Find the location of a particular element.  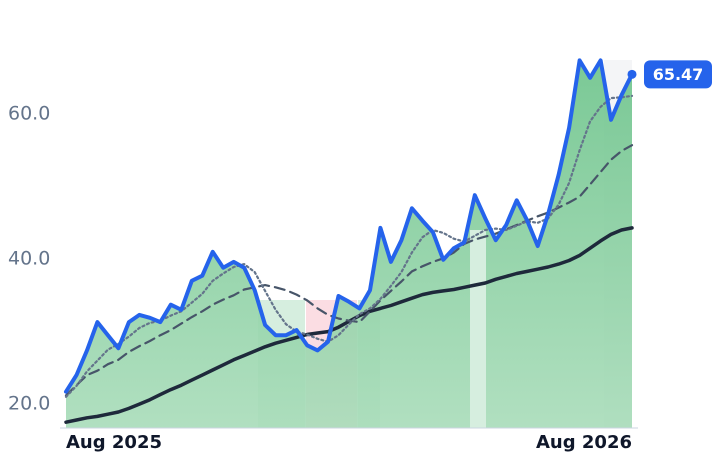

value-label: 65.47 is located at coordinates (678, 74).